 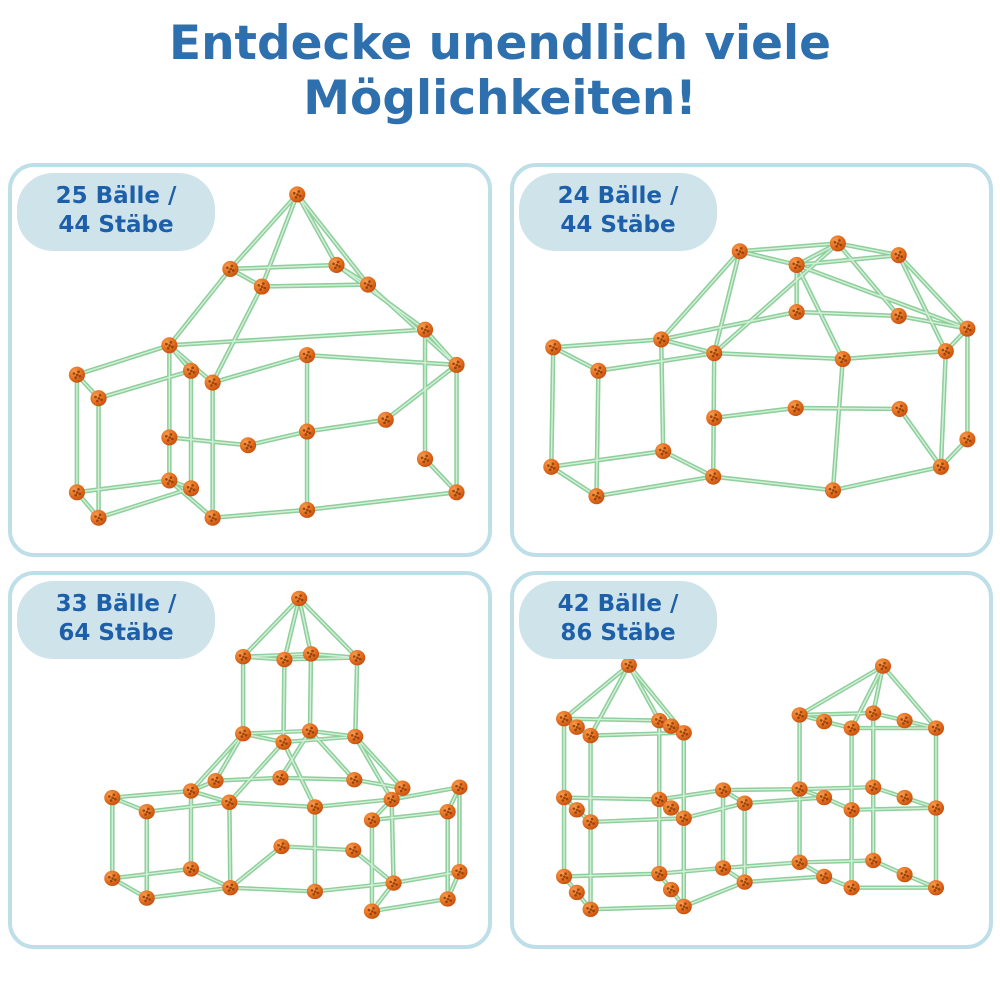 What do you see at coordinates (618, 633) in the screenshot?
I see `badge-sticks-count: 86 Stäbe` at bounding box center [618, 633].